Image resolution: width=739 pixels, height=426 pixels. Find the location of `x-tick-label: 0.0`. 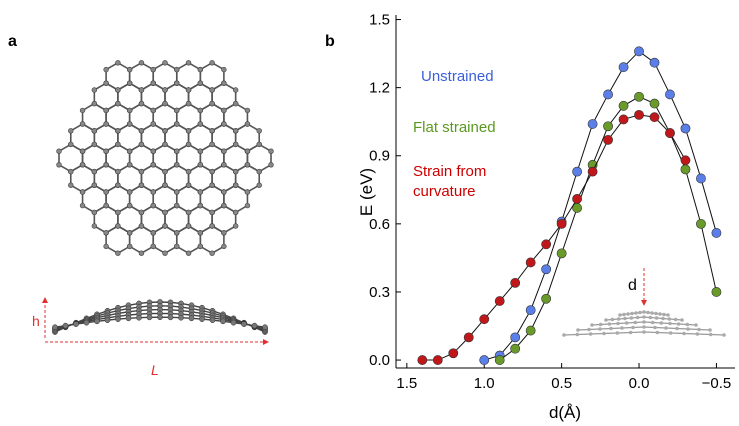

x-tick-label: 0.0 is located at coordinates (639, 383).